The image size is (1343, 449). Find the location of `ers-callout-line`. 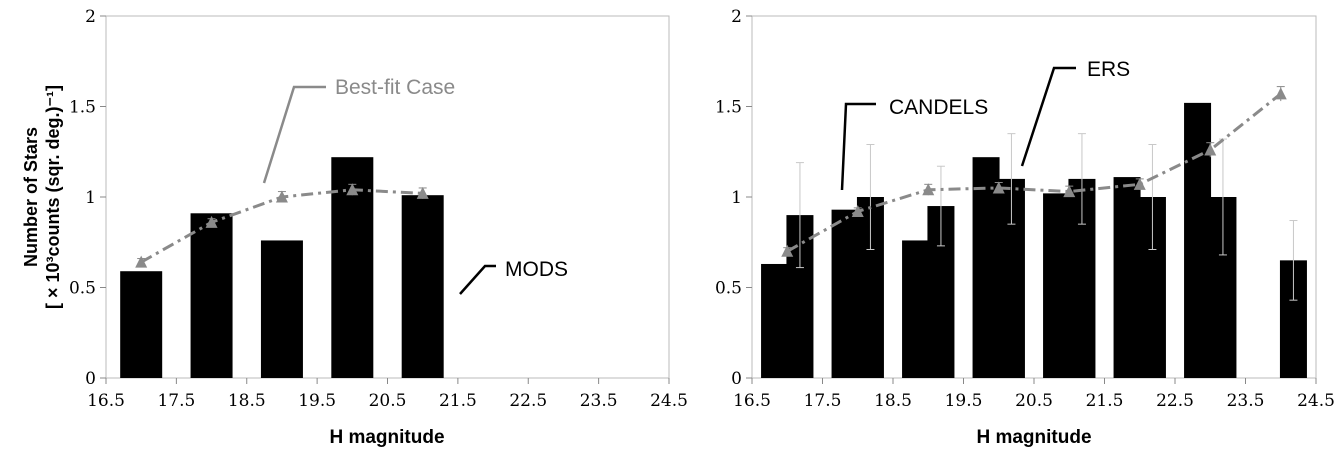

ers-callout-line is located at coordinates (1048, 116).